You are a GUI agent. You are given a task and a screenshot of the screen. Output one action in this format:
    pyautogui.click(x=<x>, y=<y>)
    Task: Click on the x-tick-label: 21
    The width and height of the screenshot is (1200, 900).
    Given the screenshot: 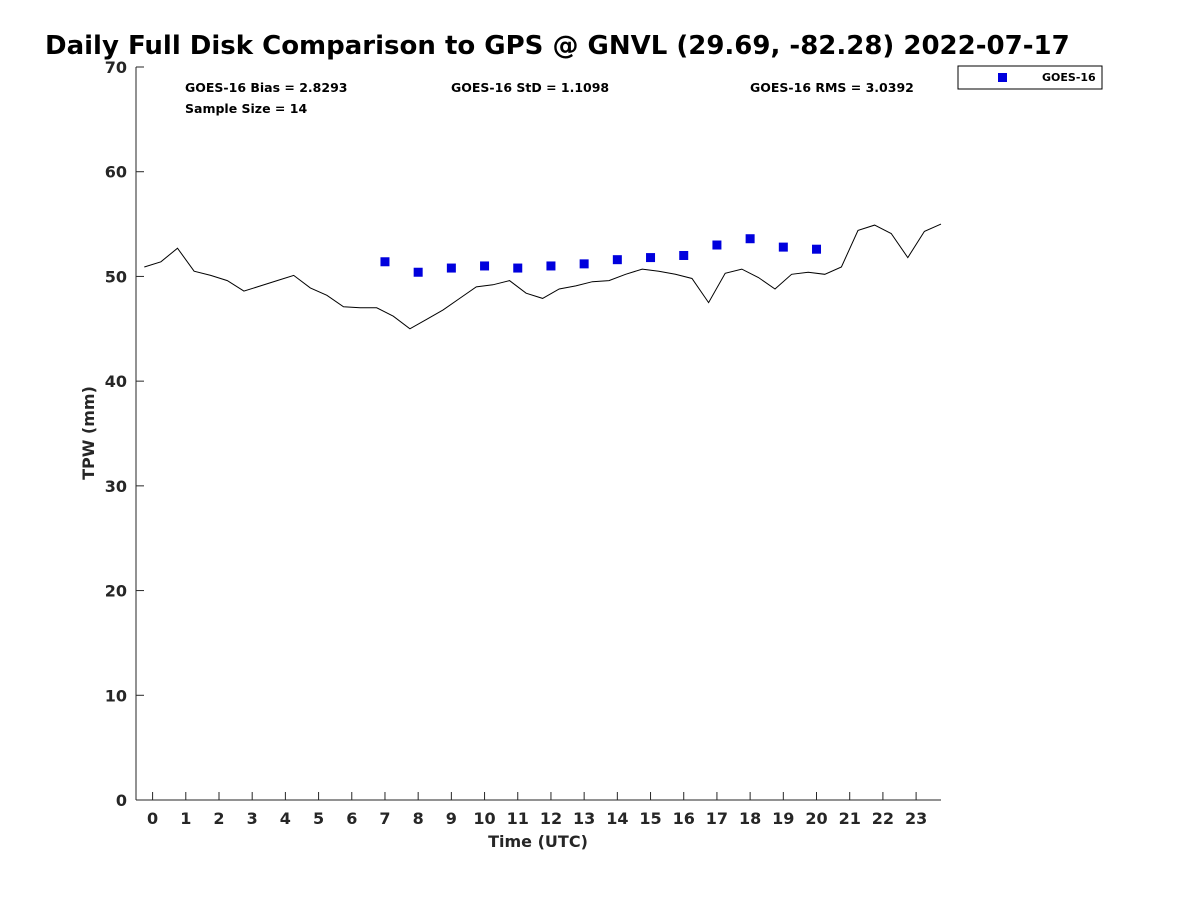 What is the action you would take?
    pyautogui.click(x=850, y=818)
    